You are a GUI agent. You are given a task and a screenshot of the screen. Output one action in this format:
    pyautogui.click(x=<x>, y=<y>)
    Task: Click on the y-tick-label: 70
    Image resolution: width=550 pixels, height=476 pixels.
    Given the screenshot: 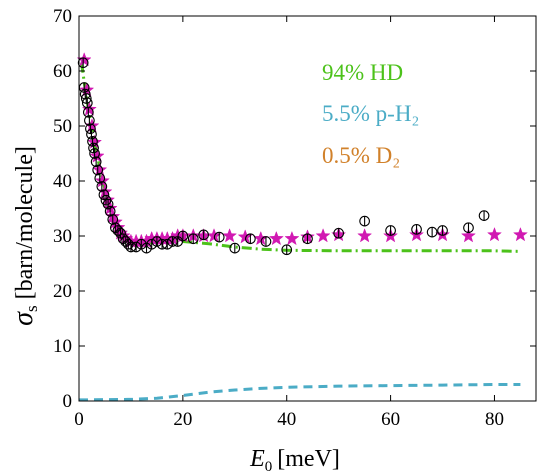 What is the action you would take?
    pyautogui.click(x=62, y=16)
    